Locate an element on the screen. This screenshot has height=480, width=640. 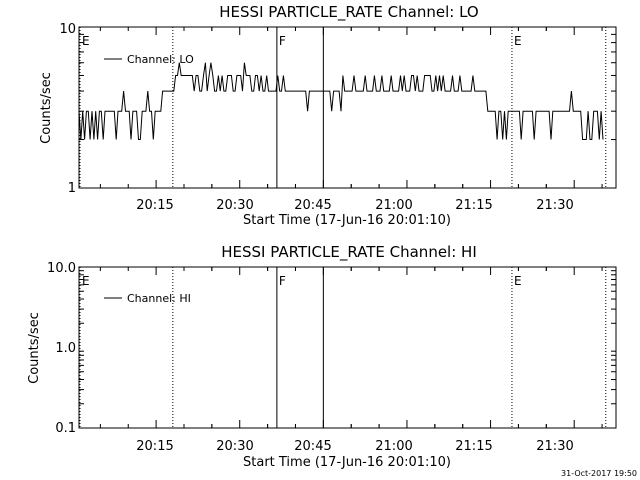
legend: Channel: HI is located at coordinates (147, 298).